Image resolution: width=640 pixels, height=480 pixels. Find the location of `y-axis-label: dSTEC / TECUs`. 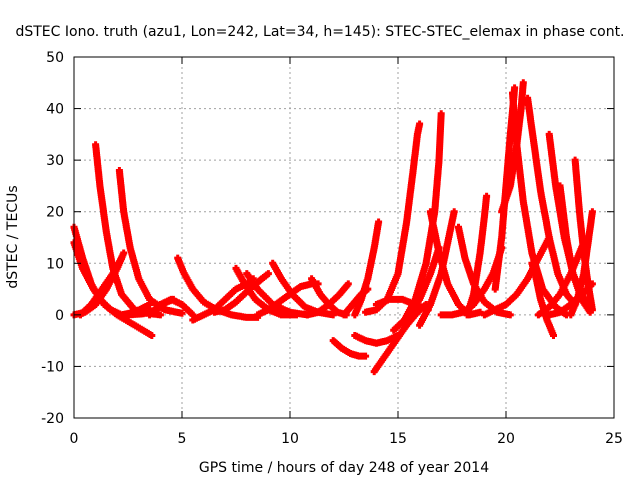

y-axis-label: dSTEC / TECUs is located at coordinates (13, 236).